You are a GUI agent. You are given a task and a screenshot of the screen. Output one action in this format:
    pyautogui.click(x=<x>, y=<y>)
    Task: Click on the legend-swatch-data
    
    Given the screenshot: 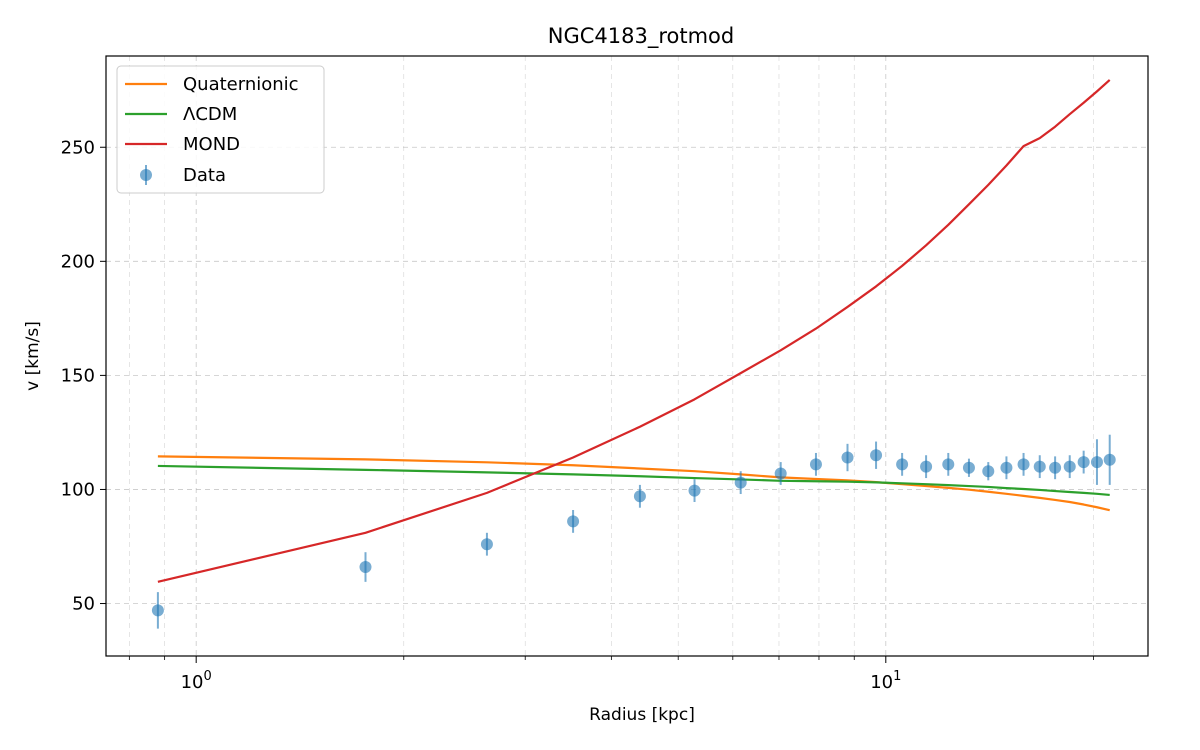 What is the action you would take?
    pyautogui.click(x=146, y=175)
    